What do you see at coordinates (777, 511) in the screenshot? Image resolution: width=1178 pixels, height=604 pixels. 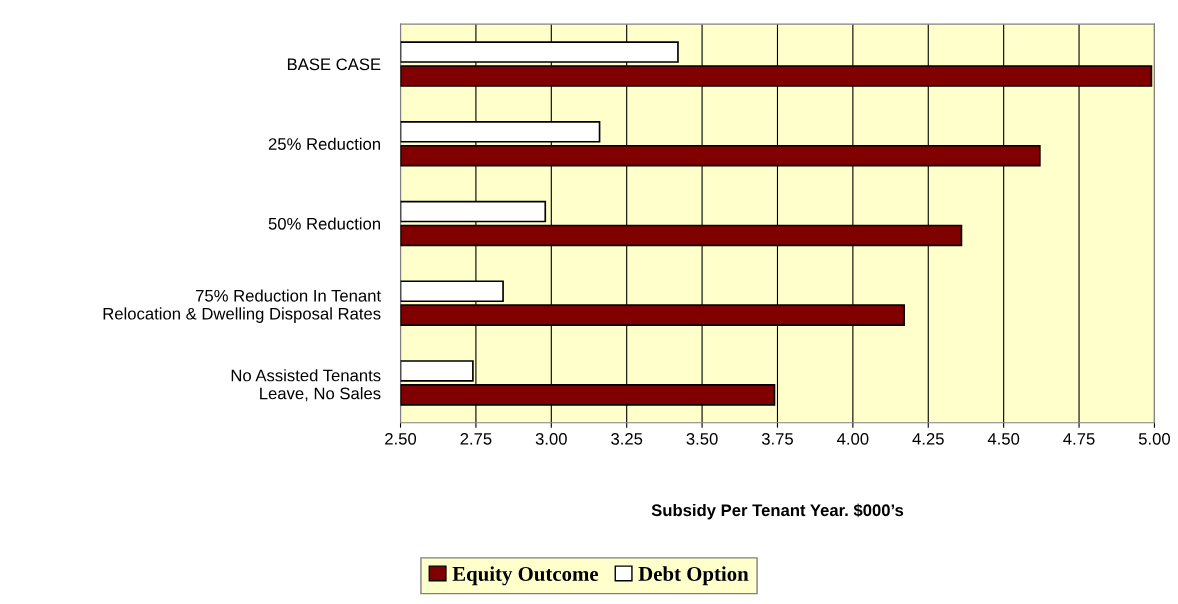 I see `x-axis-title: Subsidy Per Tenant Year. $000’s` at bounding box center [777, 511].